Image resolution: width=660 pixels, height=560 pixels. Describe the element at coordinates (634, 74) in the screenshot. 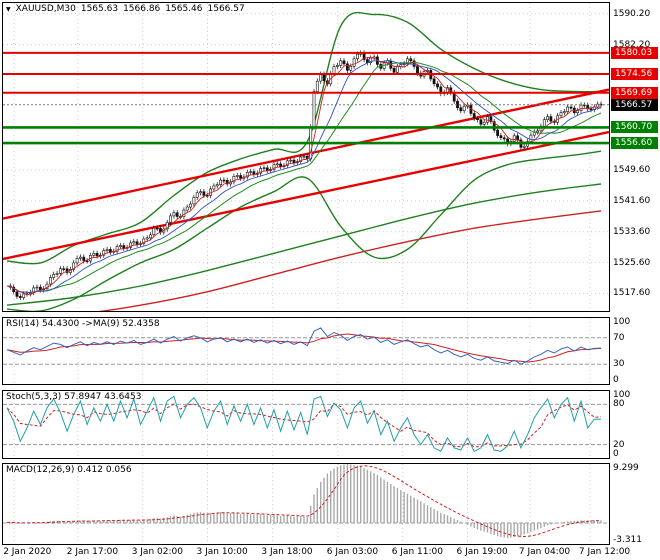

I see `price-badge: 1574.56` at that location.